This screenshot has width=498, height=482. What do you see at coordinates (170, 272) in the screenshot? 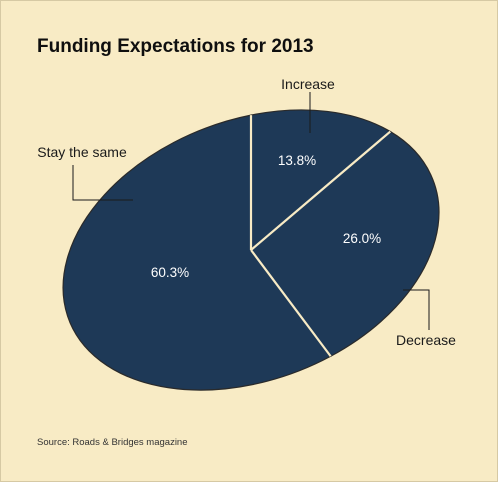
I see `slice-value-label: 60.3%` at bounding box center [170, 272].